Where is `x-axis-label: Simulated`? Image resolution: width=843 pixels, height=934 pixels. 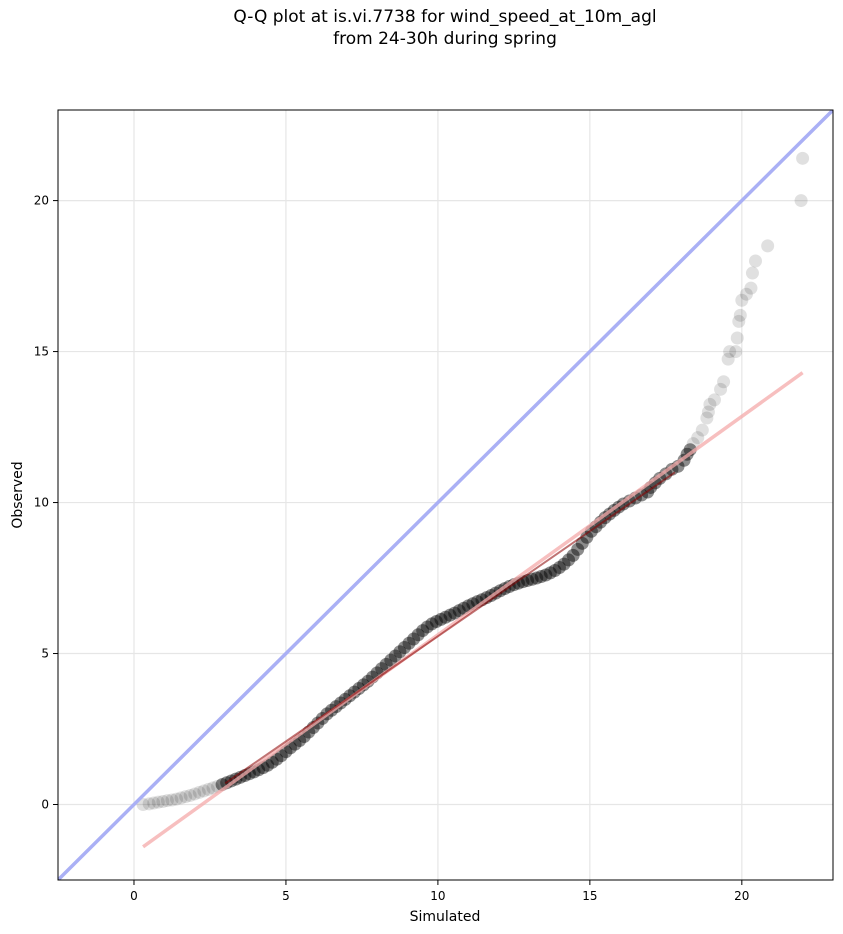
x-axis-label: Simulated is located at coordinates (445, 917).